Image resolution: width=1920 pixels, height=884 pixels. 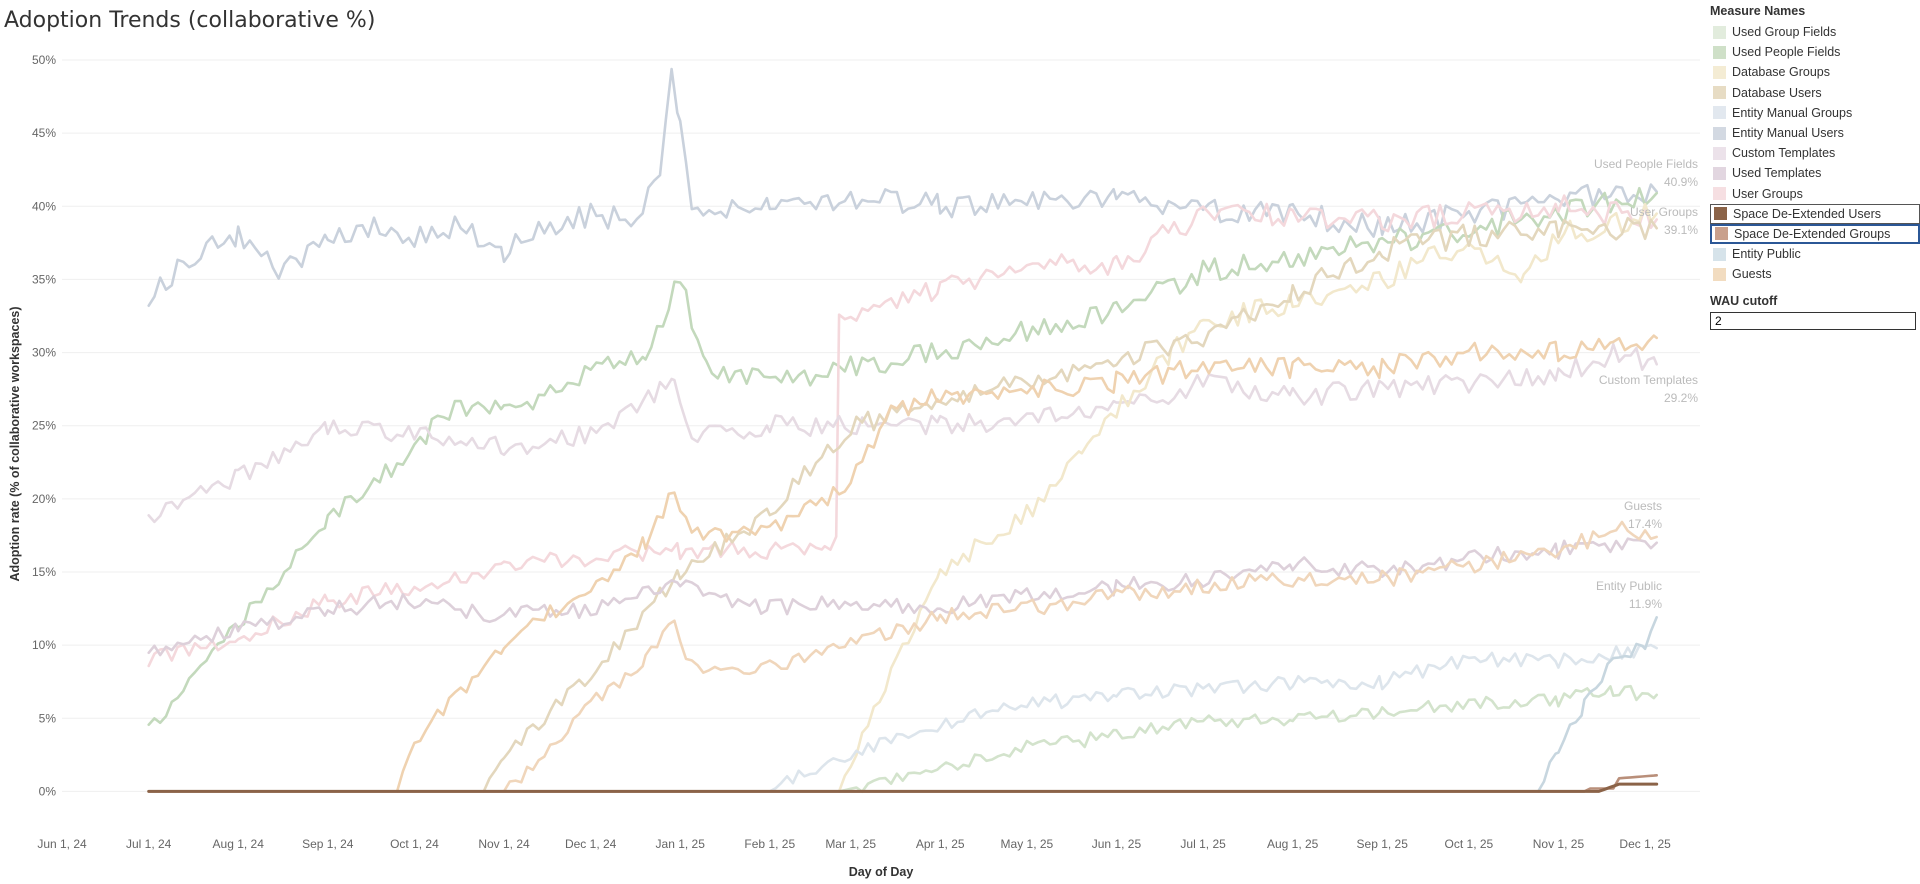 What do you see at coordinates (1792, 112) in the screenshot?
I see `legend-label: Entity Manual Groups` at bounding box center [1792, 112].